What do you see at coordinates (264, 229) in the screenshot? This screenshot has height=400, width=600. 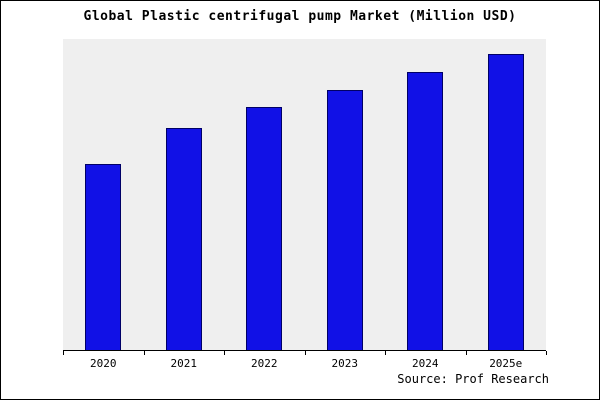 I see `bar-2022` at bounding box center [264, 229].